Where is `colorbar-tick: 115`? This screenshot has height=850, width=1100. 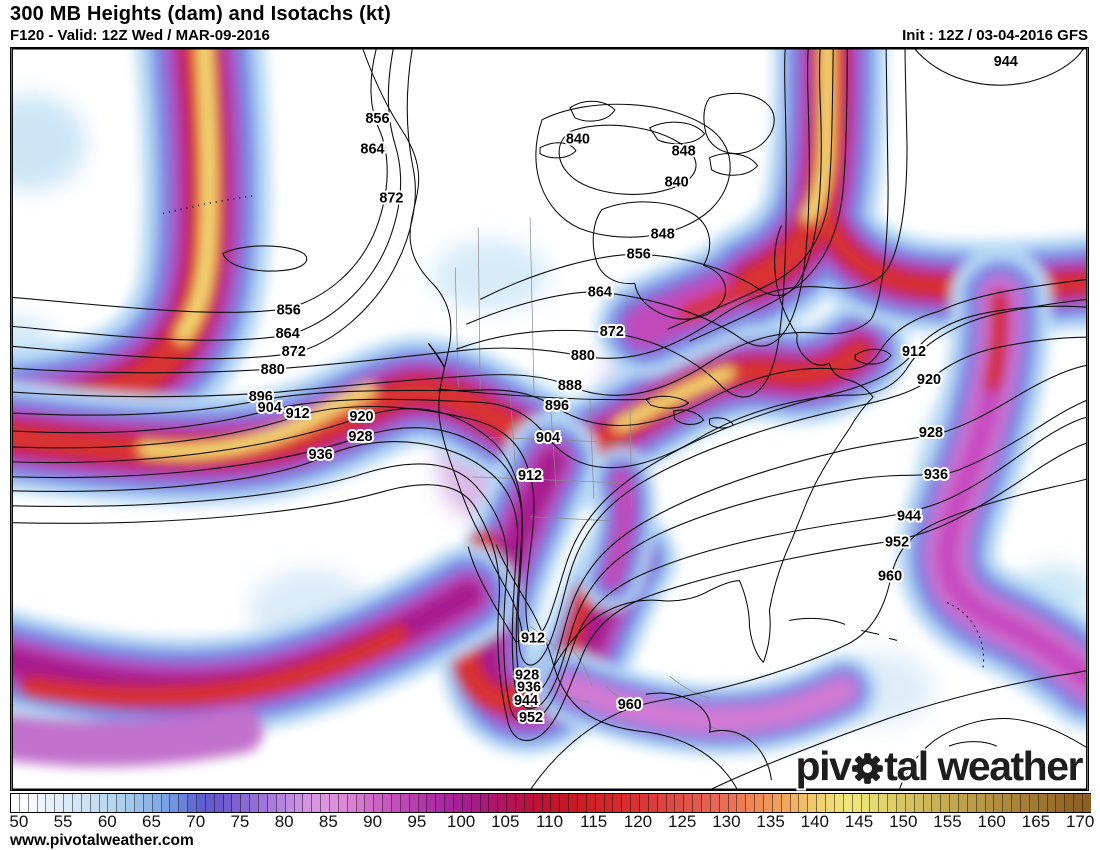
colorbar-tick: 115 is located at coordinates (594, 821).